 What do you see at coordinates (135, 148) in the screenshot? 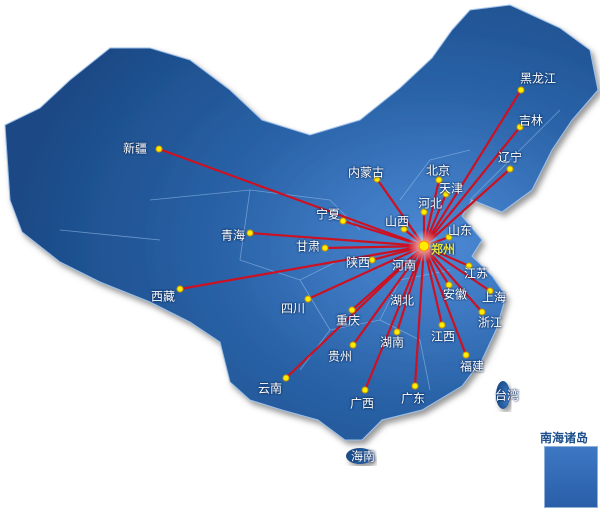
I see `province-label: 新疆` at bounding box center [135, 148].